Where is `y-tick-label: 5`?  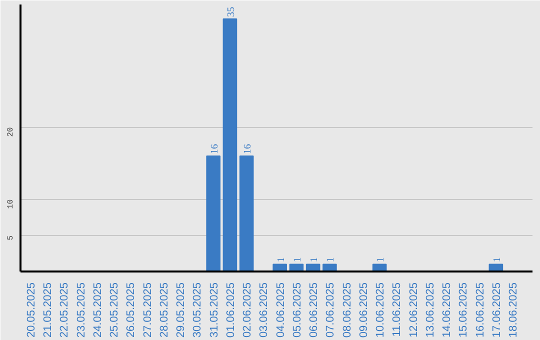 y-tick-label: 5 is located at coordinates (11, 237).